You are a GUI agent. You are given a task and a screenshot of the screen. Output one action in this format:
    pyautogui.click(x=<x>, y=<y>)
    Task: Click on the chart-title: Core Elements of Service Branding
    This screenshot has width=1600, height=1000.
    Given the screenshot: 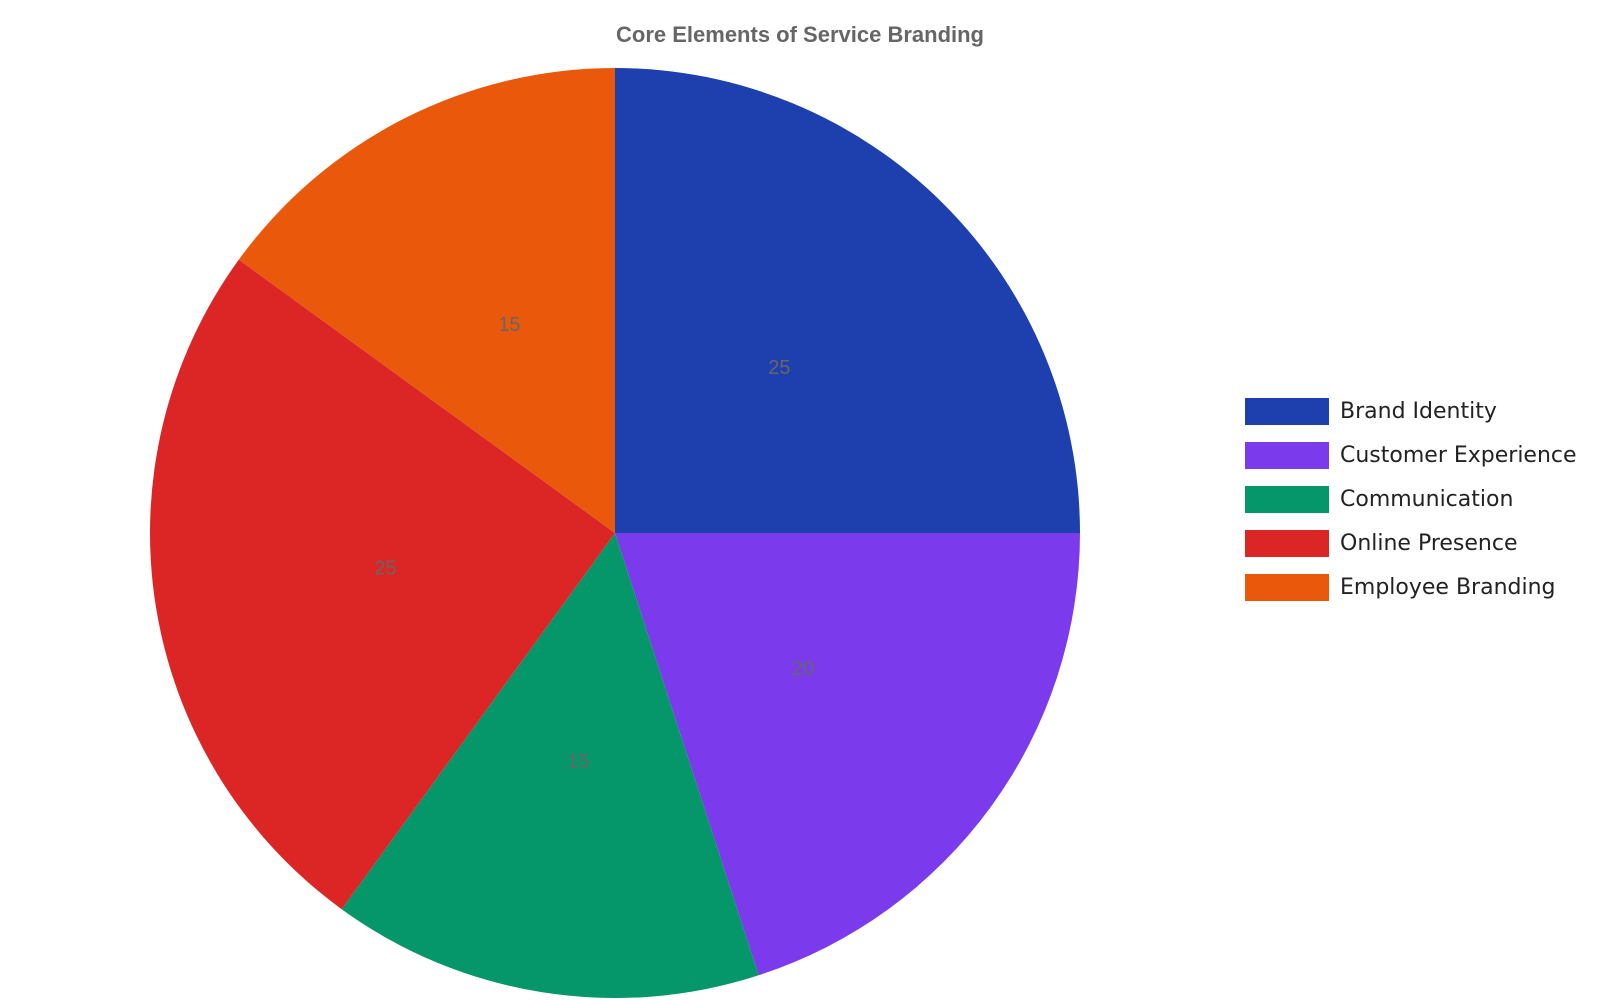 What is the action you would take?
    pyautogui.click(x=800, y=34)
    